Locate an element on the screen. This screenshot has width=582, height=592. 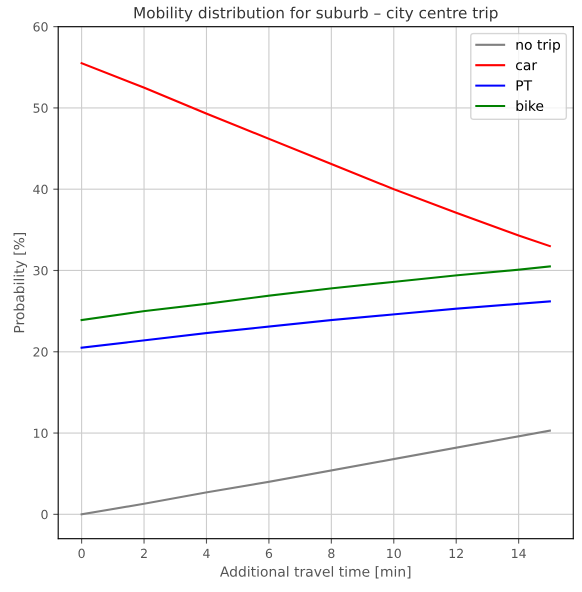
y-tick-label: 0 is located at coordinates (44, 515).